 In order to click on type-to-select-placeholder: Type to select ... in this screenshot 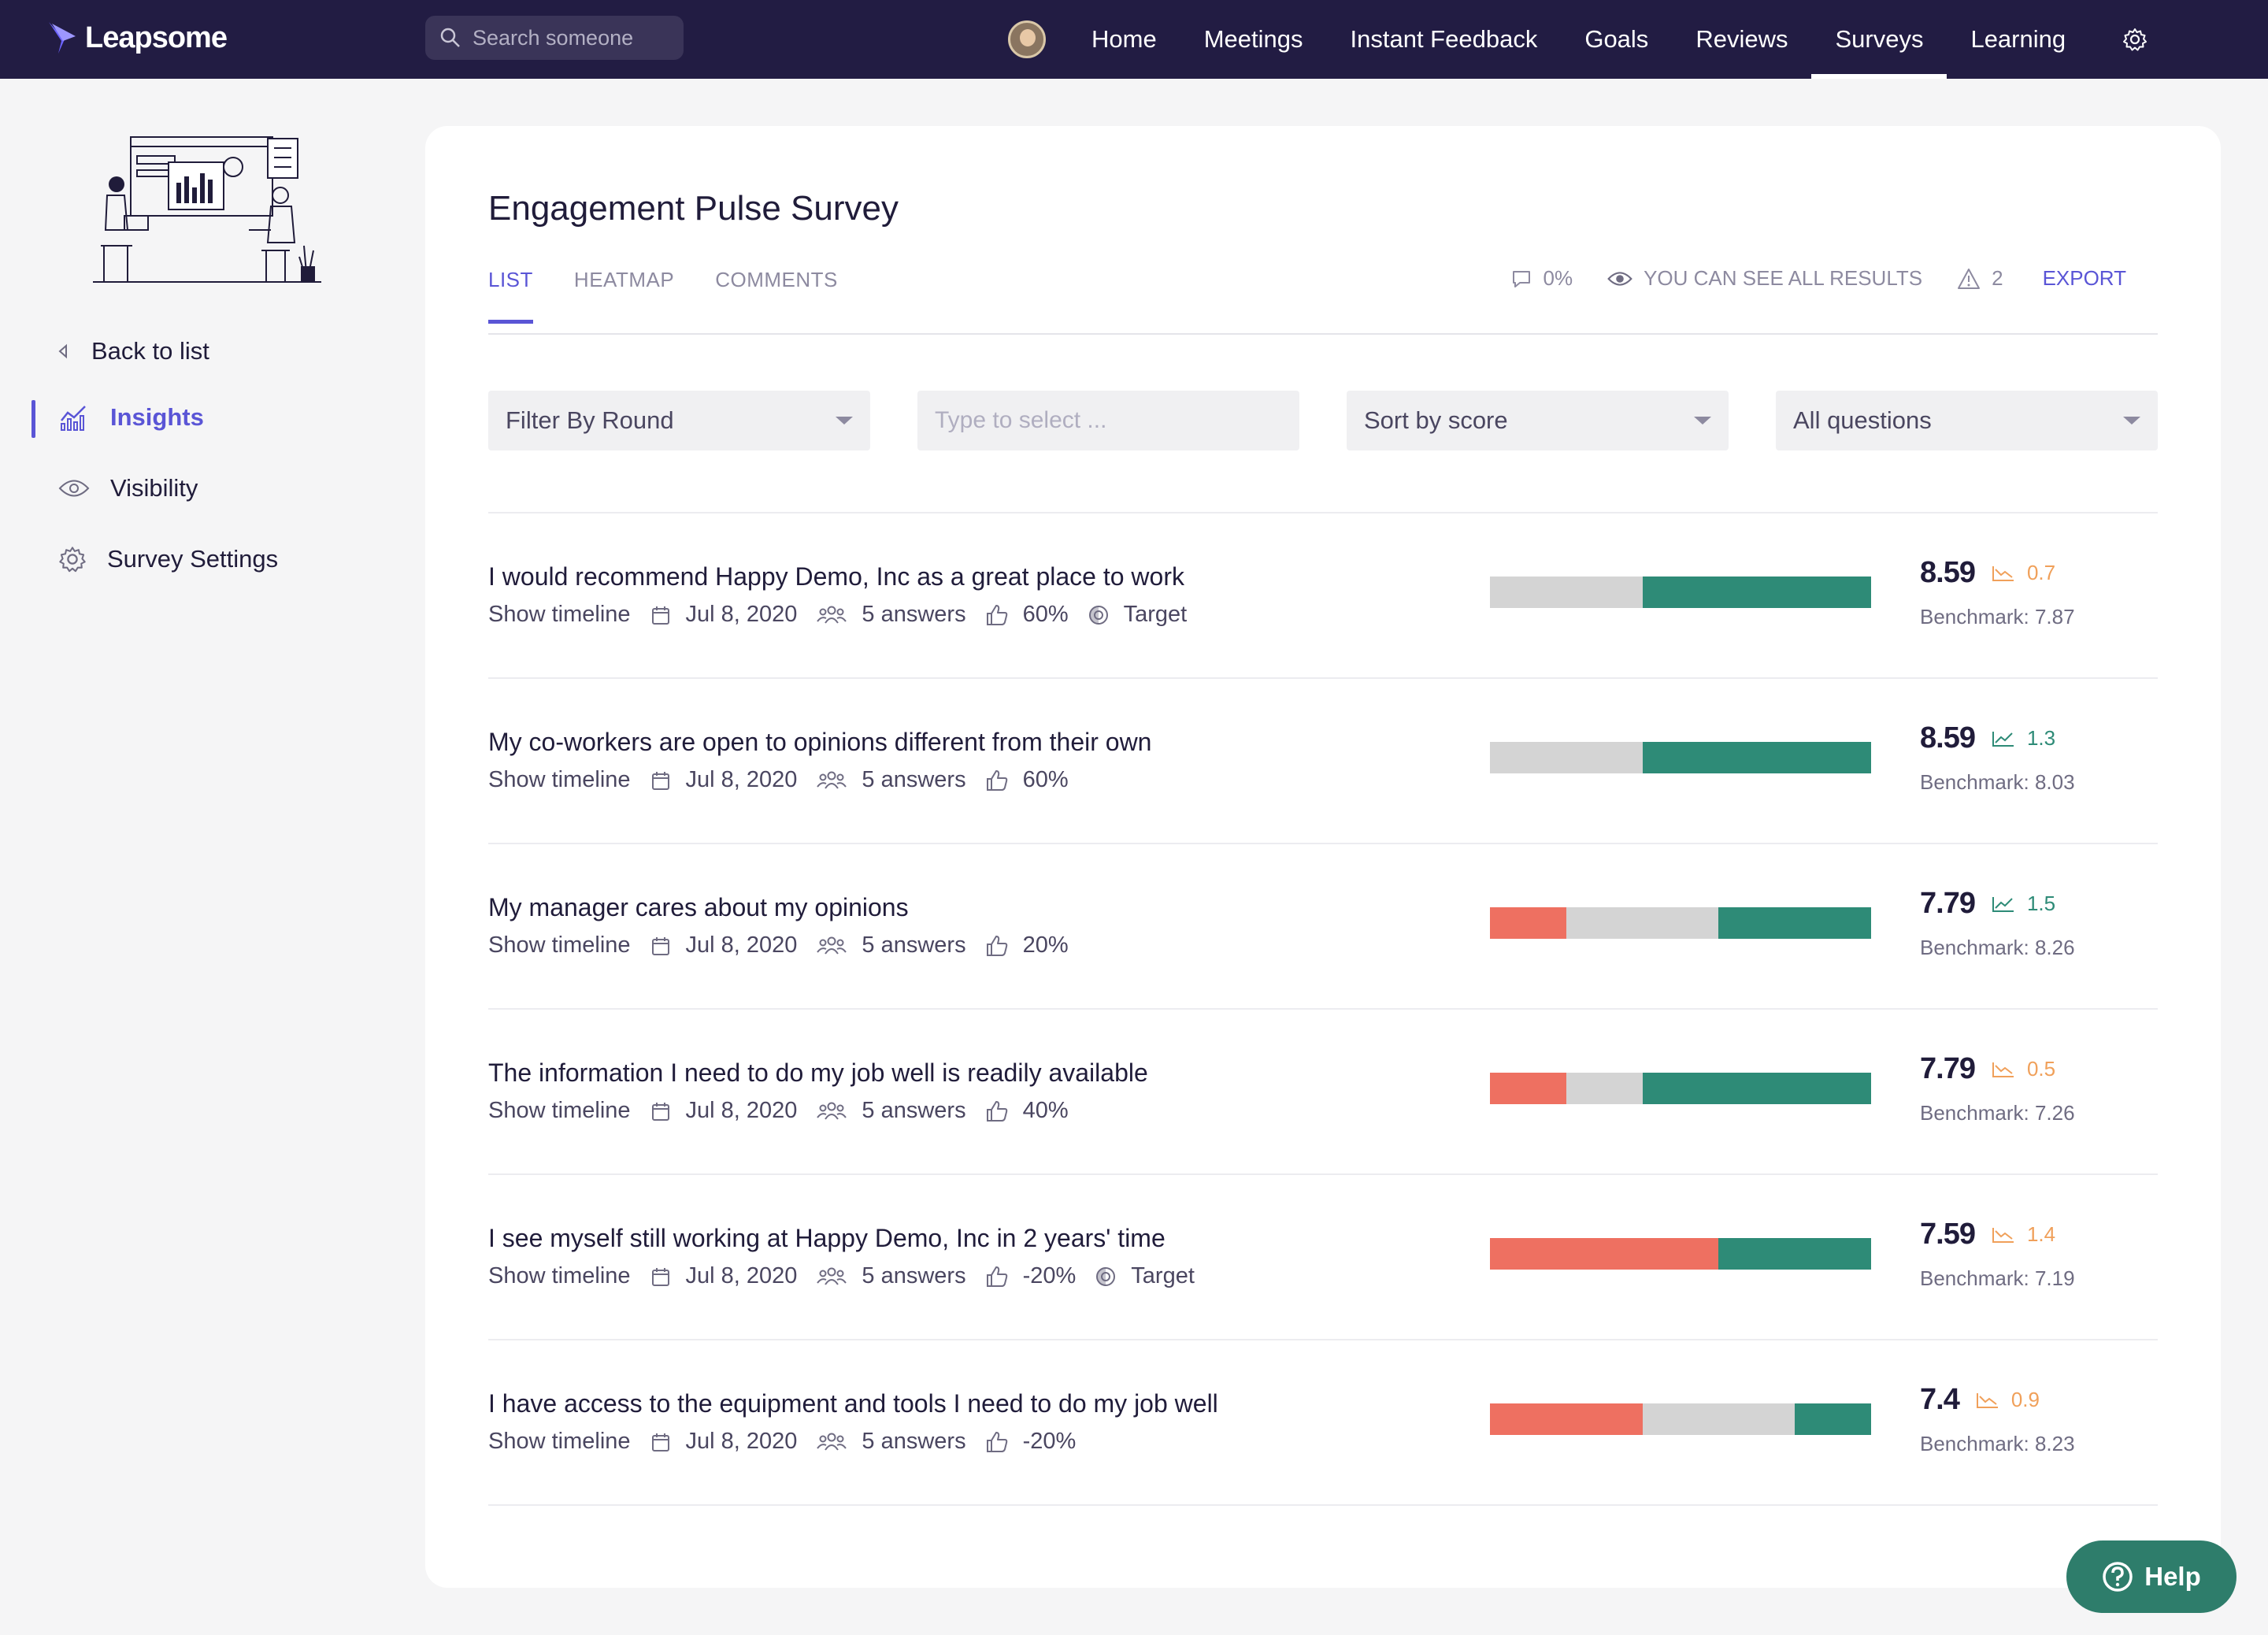, I will do `click(1021, 420)`.